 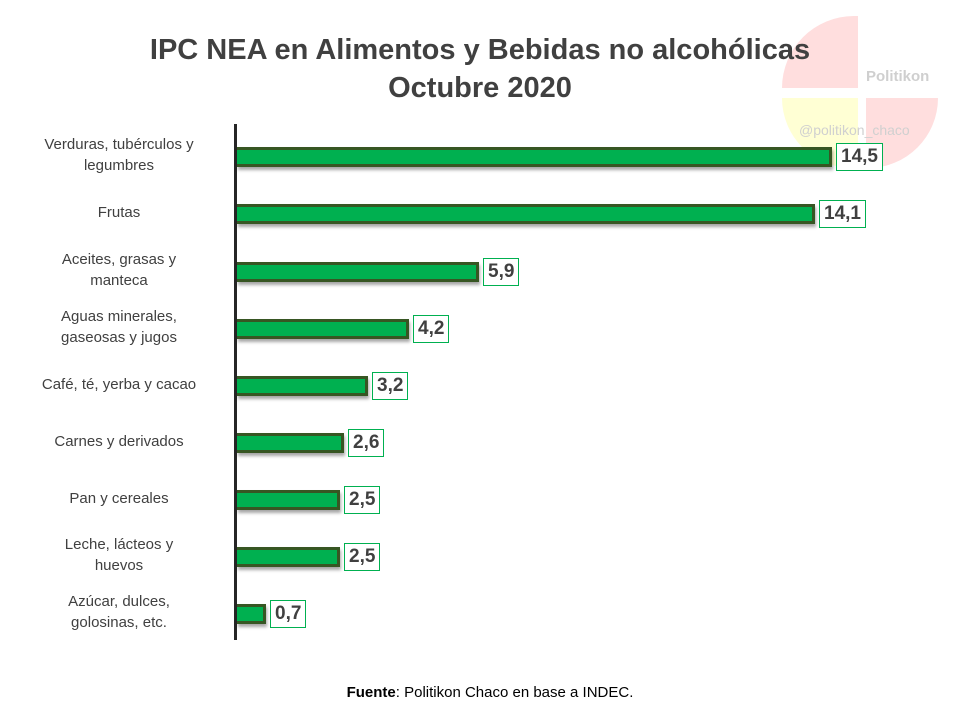 I want to click on category-label-line: Café, té, yerba y cacao, so click(x=119, y=384).